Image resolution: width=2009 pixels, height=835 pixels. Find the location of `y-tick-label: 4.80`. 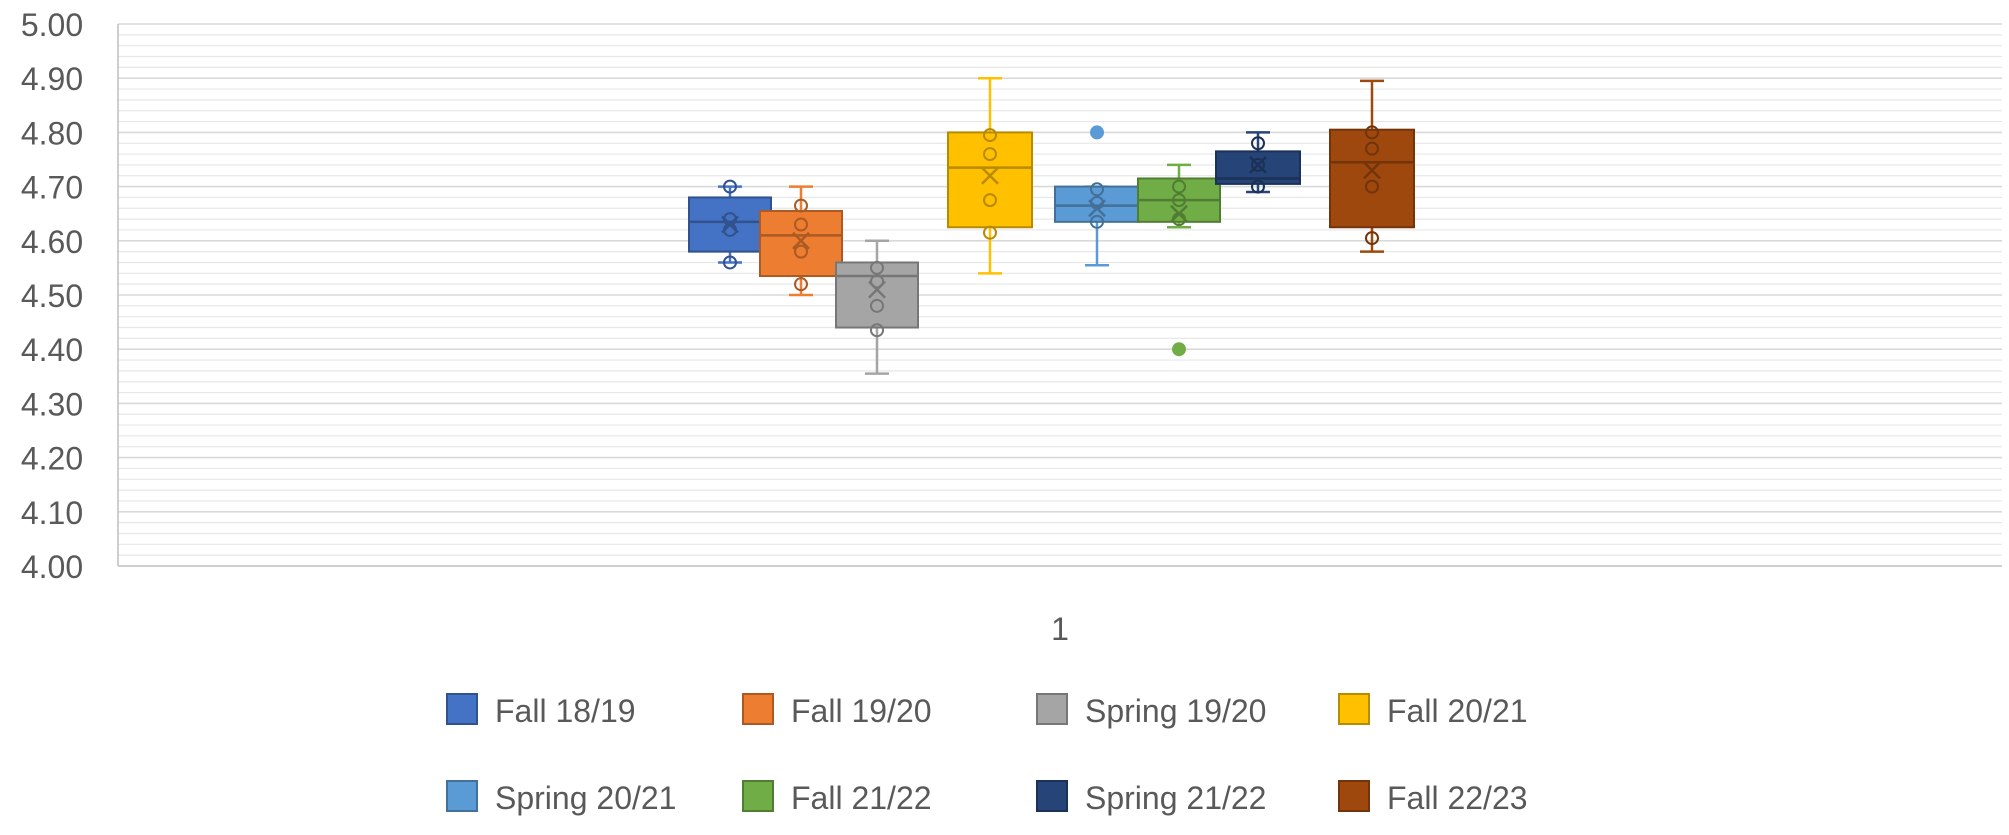

y-tick-label: 4.80 is located at coordinates (52, 133).